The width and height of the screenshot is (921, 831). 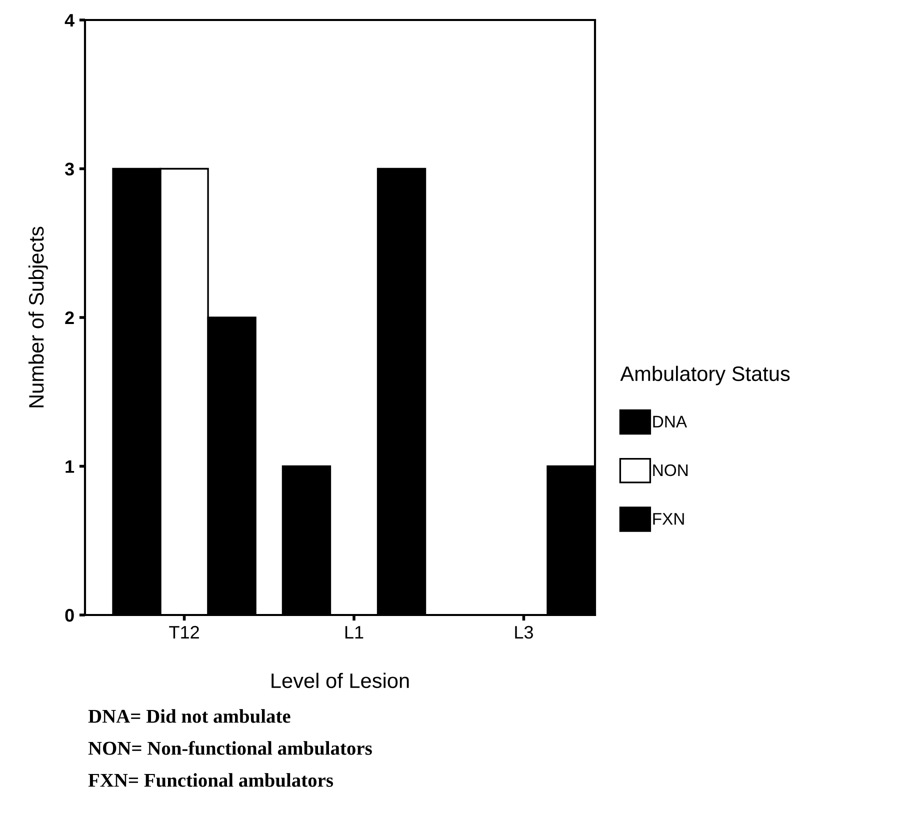 I want to click on x-axis-title: Level of Lesion, so click(x=340, y=680).